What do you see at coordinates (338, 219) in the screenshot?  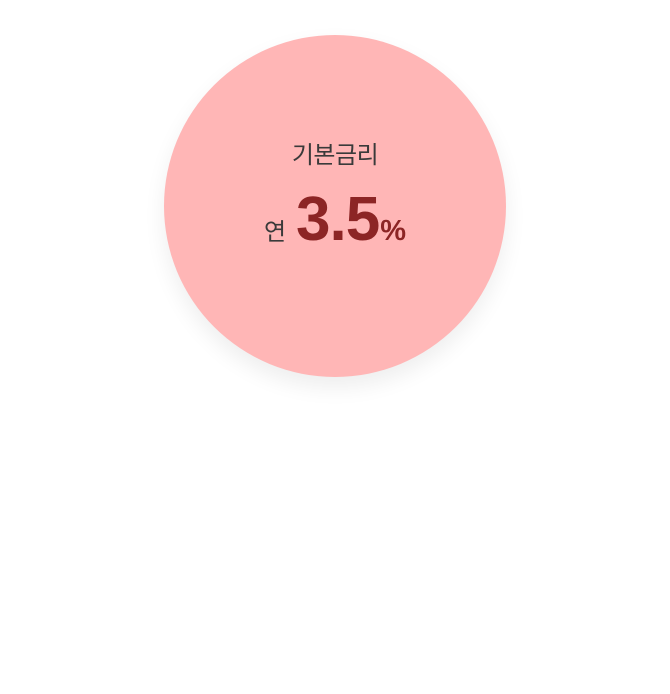 I see `rate-value: 3.5` at bounding box center [338, 219].